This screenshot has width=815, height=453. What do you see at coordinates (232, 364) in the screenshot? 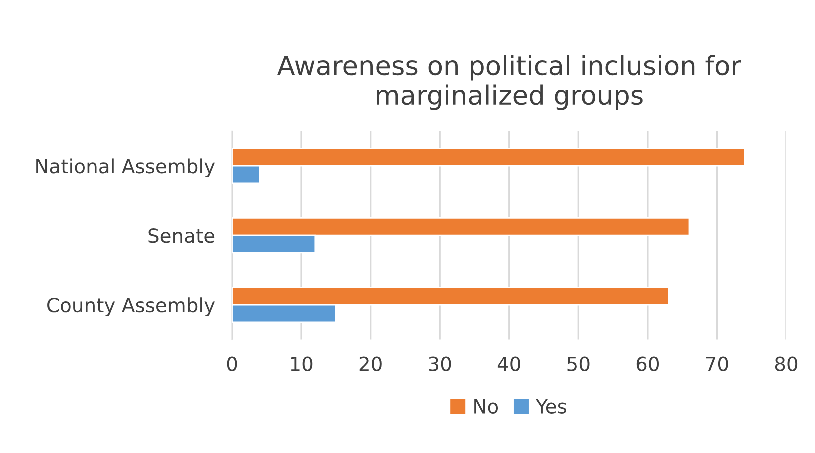
I see `x-tick-label: 0` at bounding box center [232, 364].